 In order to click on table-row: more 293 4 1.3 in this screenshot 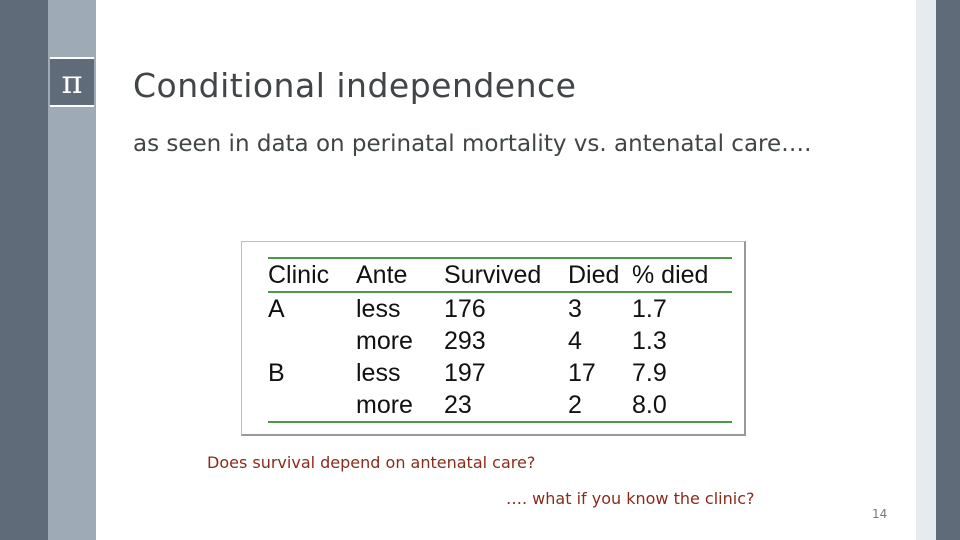, I will do `click(500, 341)`.